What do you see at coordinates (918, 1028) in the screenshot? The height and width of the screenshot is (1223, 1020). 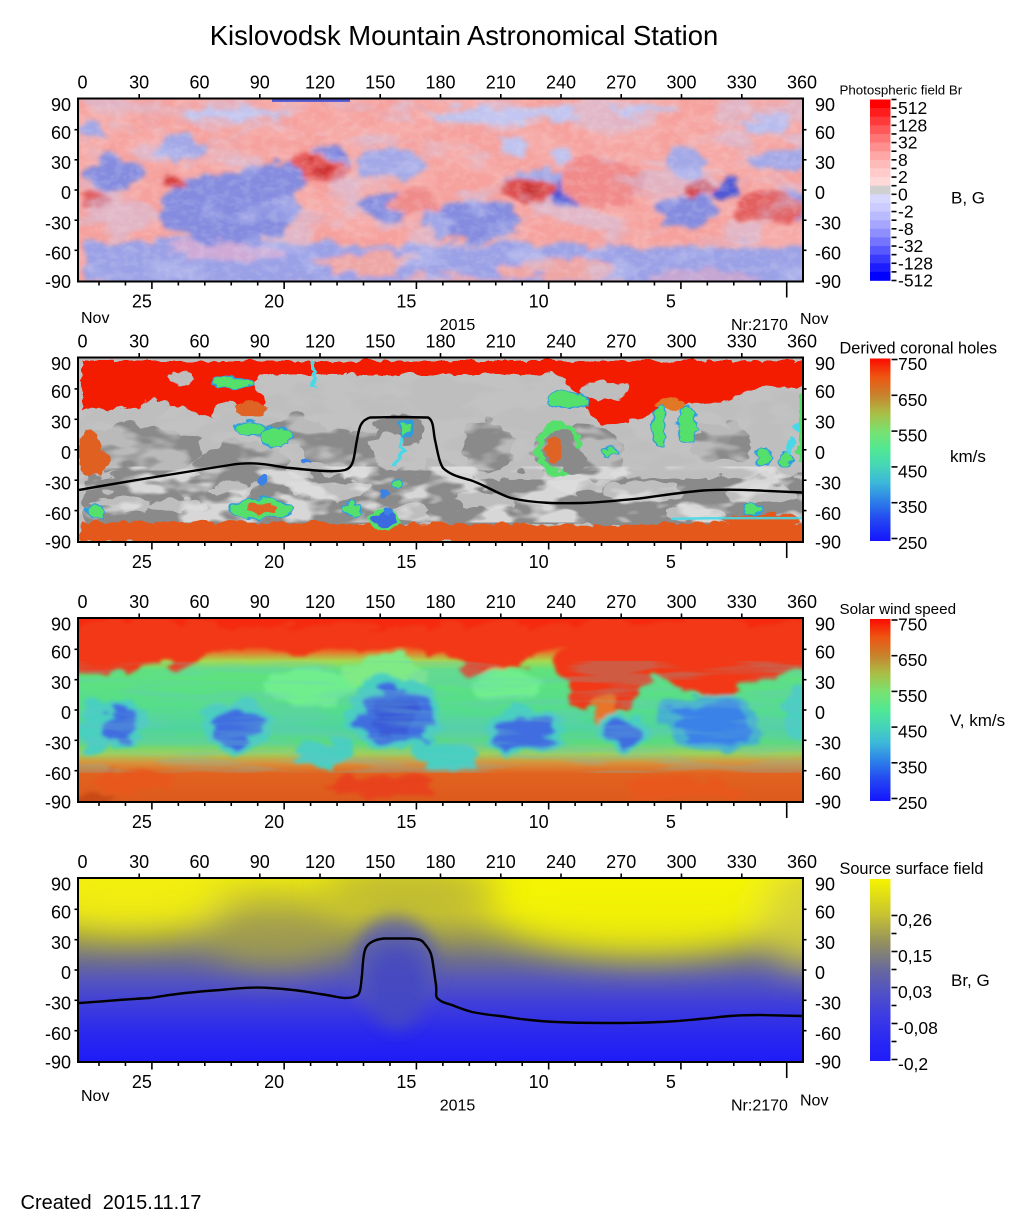 I see `svg-text: -0,08` at bounding box center [918, 1028].